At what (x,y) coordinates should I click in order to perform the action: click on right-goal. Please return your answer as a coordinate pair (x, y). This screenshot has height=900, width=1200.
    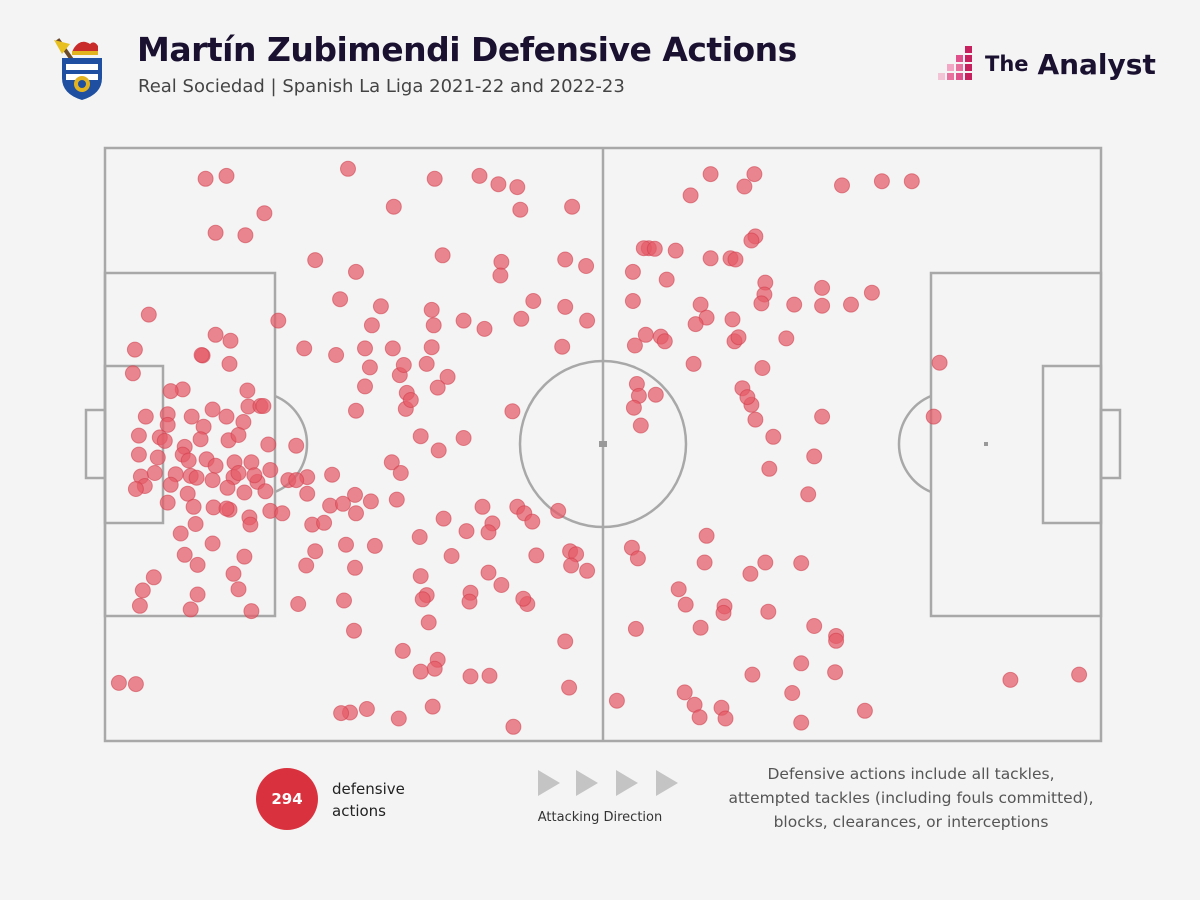
    Looking at the image, I should click on (1110, 444).